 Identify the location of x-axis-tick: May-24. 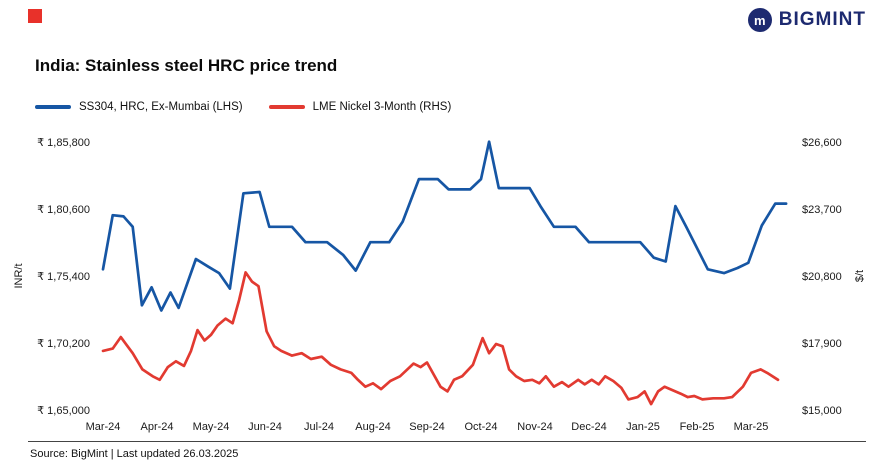
(211, 427).